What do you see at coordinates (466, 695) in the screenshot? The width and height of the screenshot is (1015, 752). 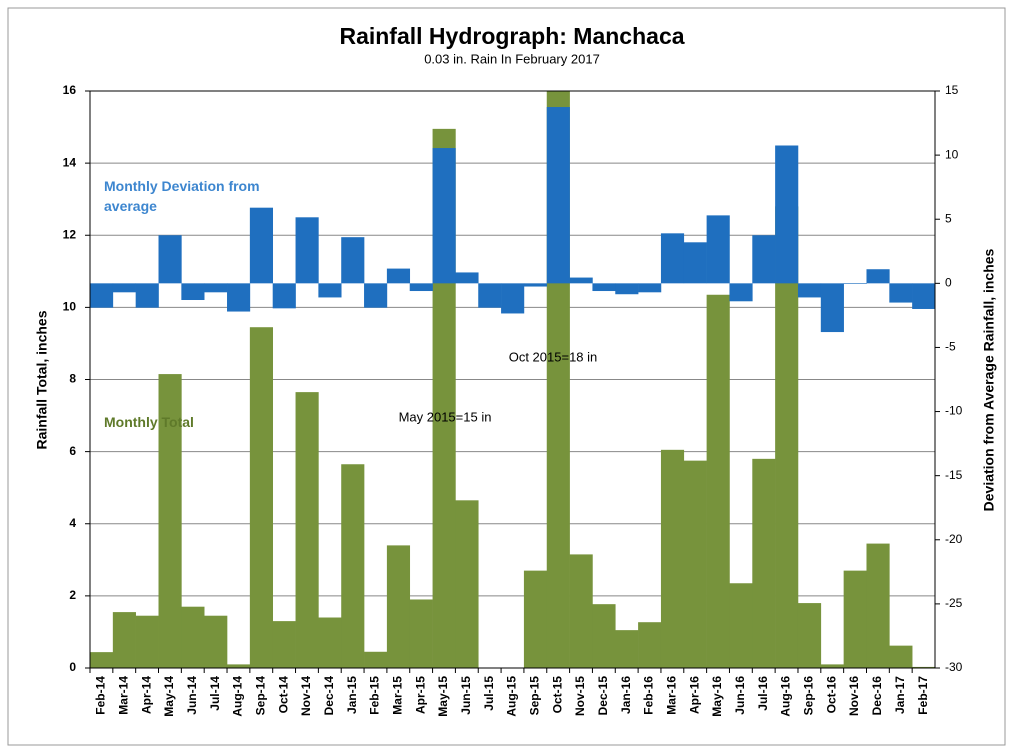 I see `x-tick-label: Jun-15` at bounding box center [466, 695].